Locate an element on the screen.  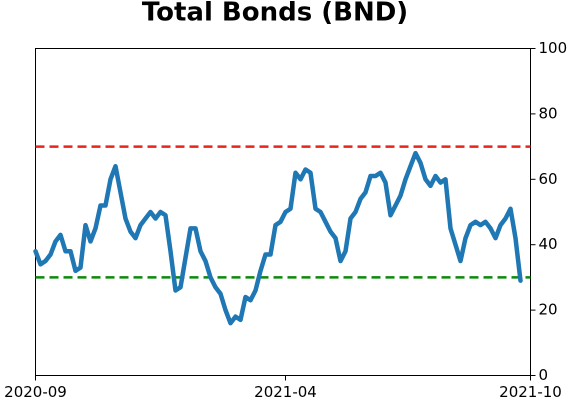
y-tick-label: 20 is located at coordinates (548, 310).